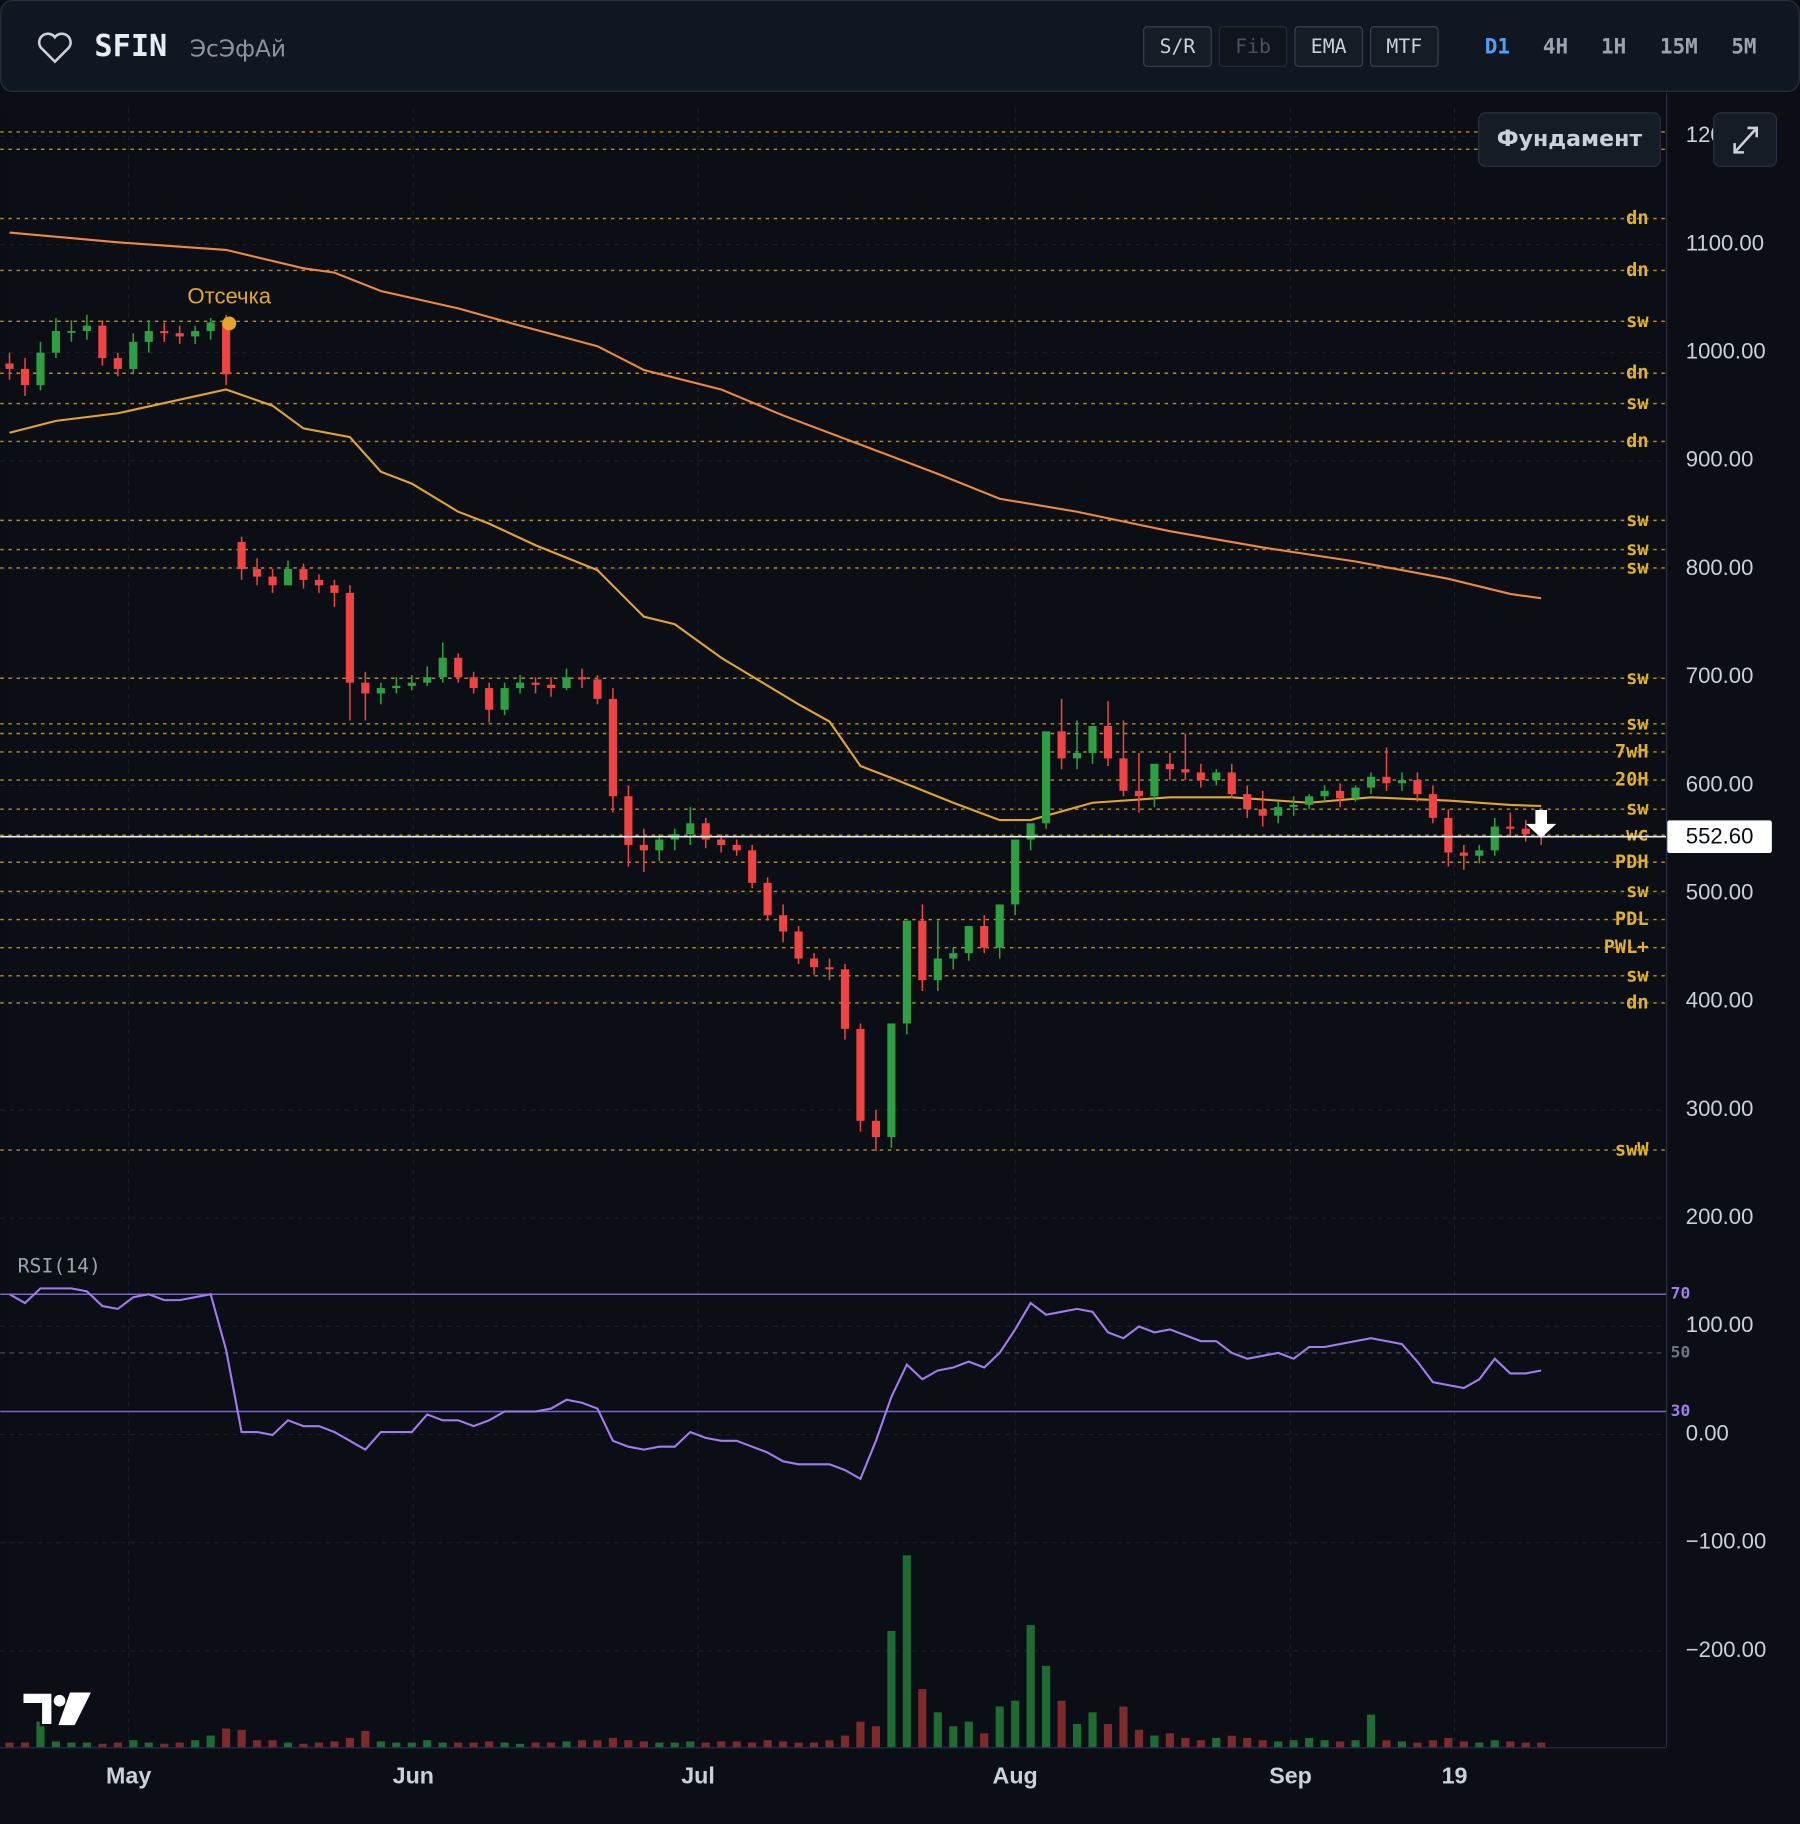  Describe the element at coordinates (1743, 47) in the screenshot. I see `timeframe: 5M` at that location.